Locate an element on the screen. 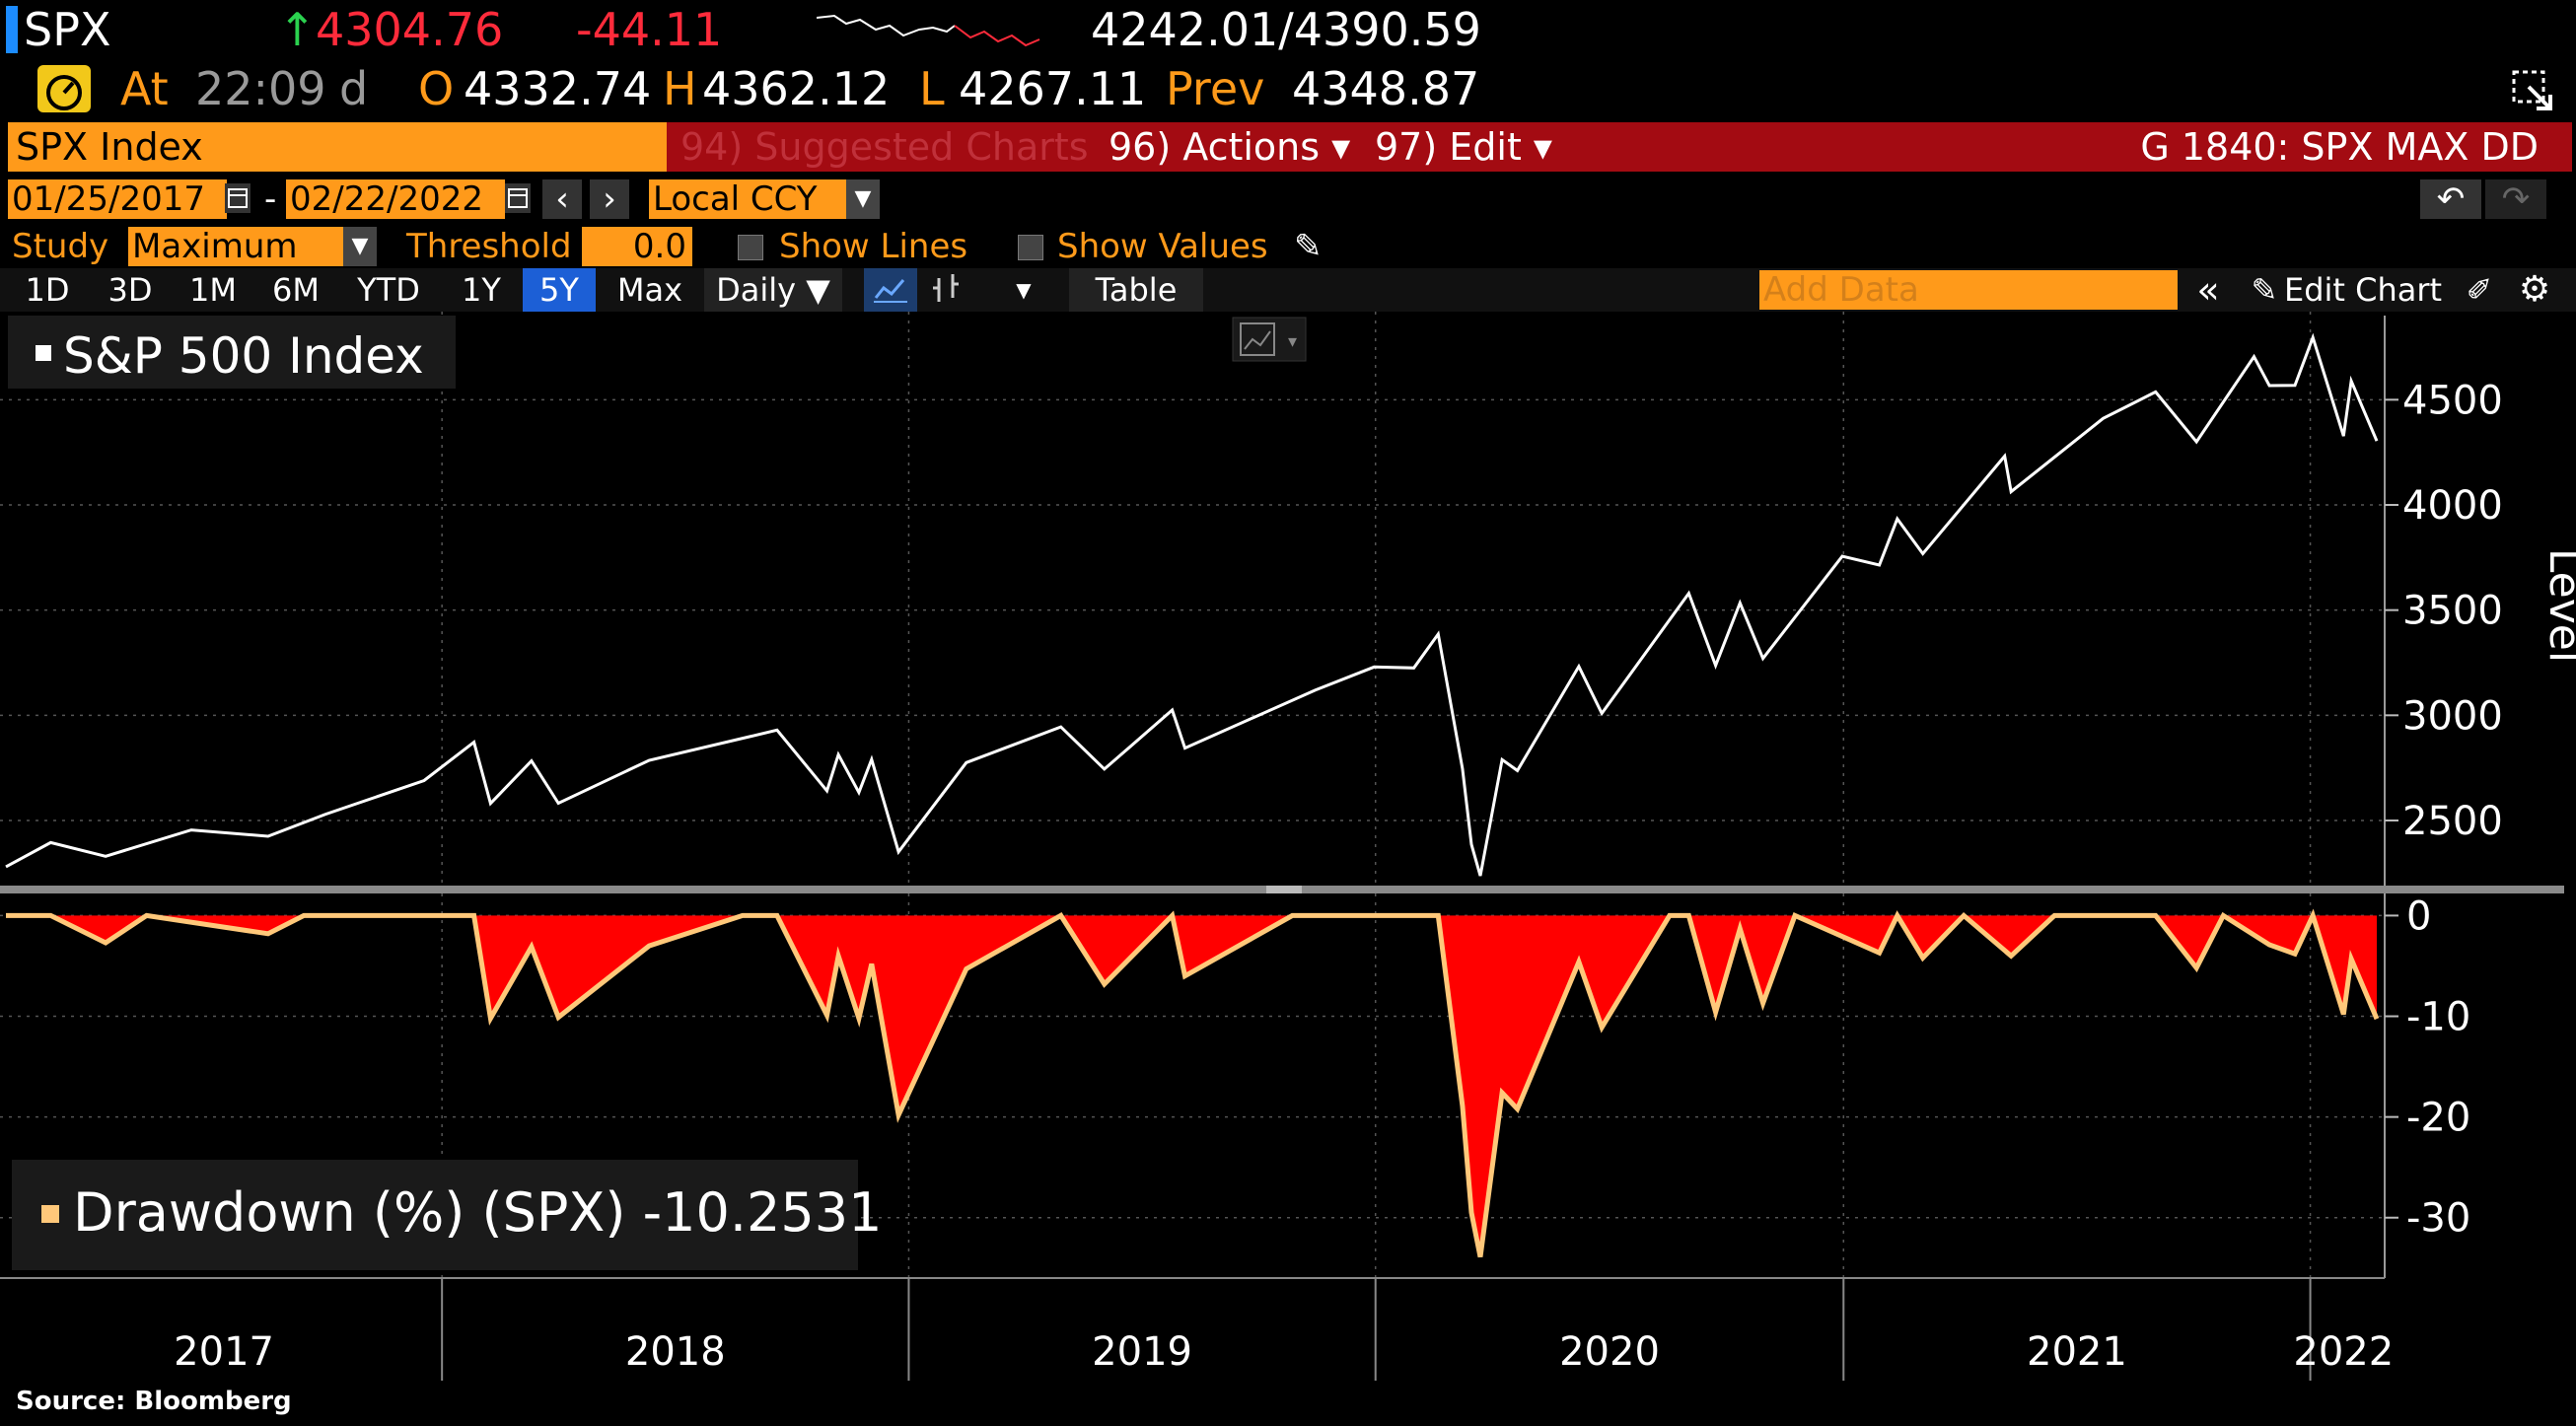  gauge-icon is located at coordinates (64, 89).